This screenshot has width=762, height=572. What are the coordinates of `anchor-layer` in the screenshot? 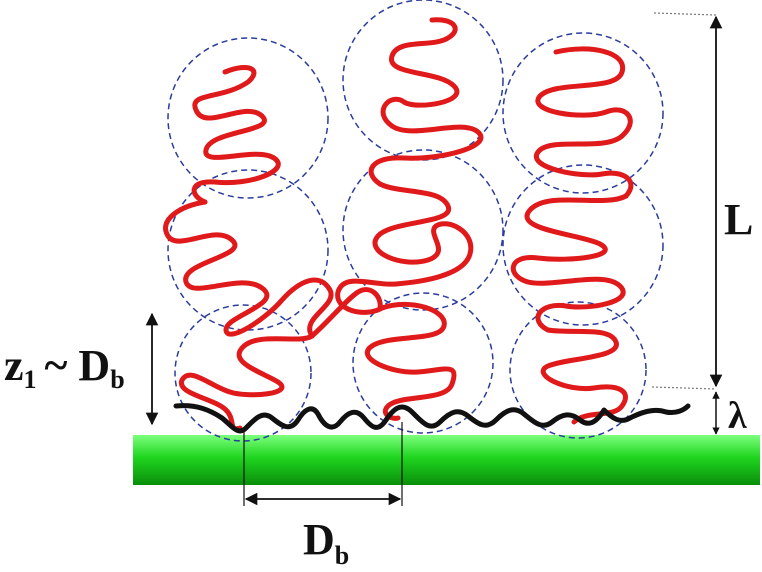 It's located at (432, 418).